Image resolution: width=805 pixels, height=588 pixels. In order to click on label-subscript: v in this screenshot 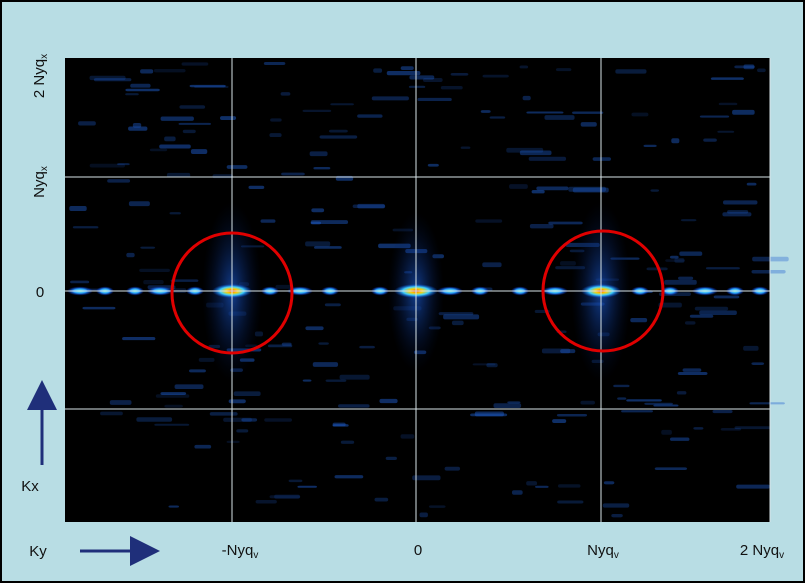, I will do `click(616, 555)`.